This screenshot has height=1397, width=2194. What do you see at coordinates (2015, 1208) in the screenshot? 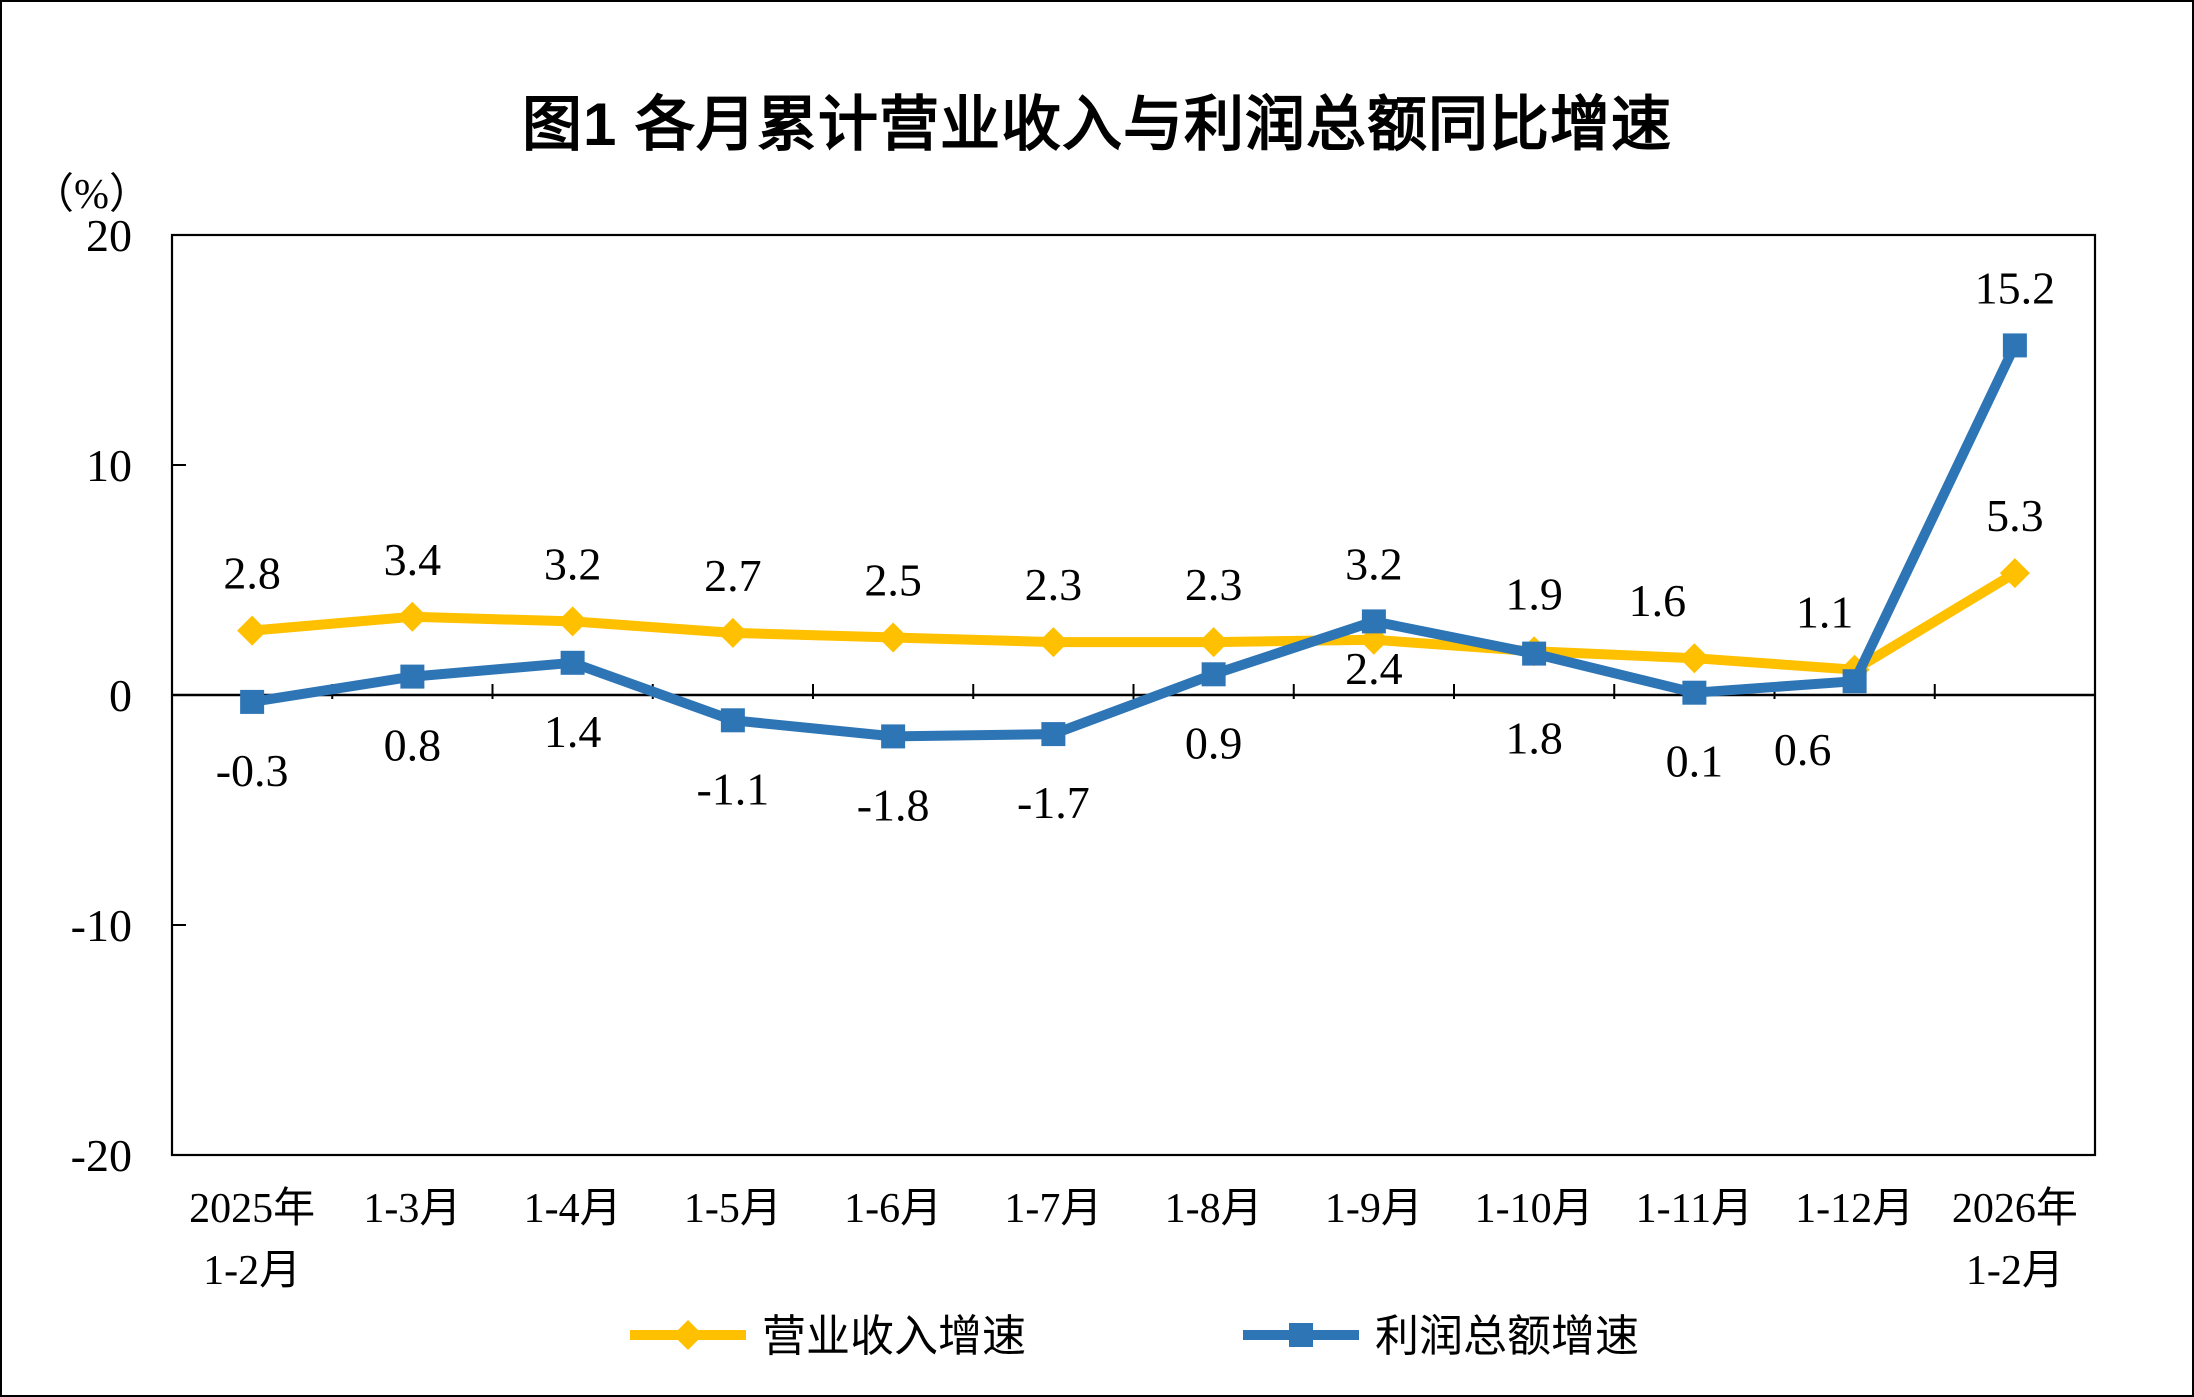
I see `category-label: 2026年` at bounding box center [2015, 1208].